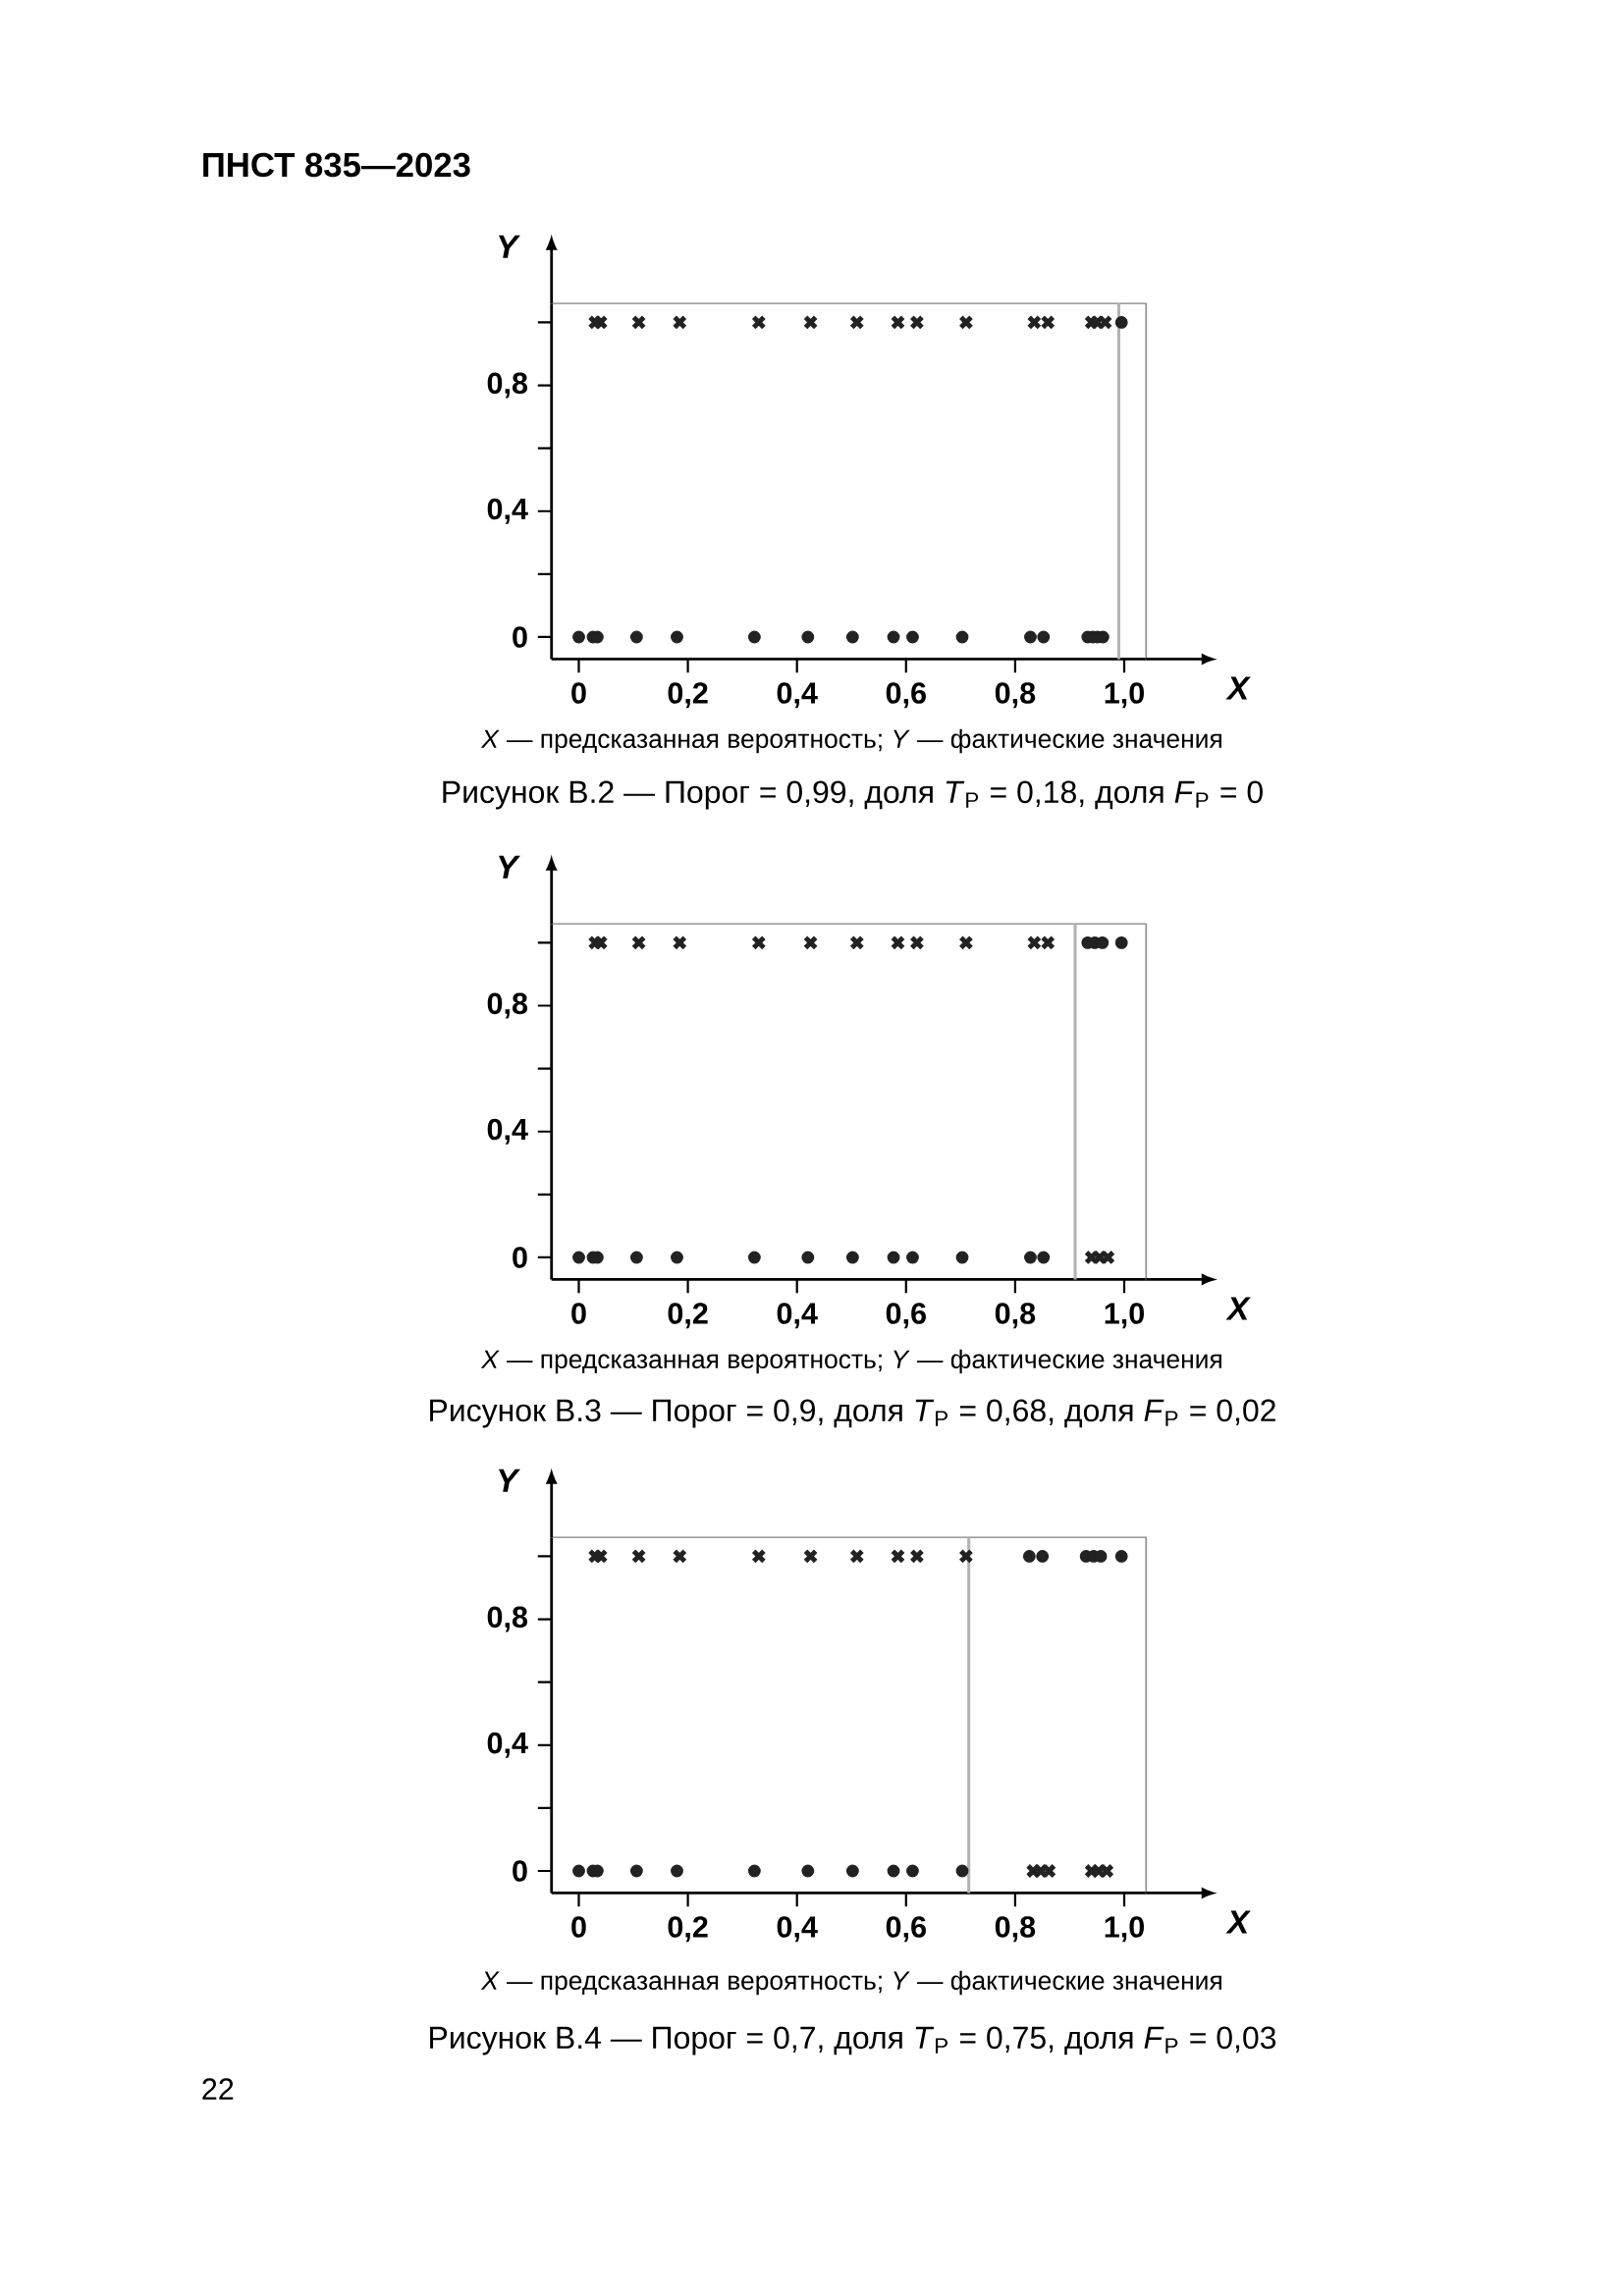  Describe the element at coordinates (853, 795) in the screenshot. I see `text: Рисунок В.2 — Порог = 0,99, доля T$_{P}$ = 0,18, доля F$_{P}$ = 0` at that location.